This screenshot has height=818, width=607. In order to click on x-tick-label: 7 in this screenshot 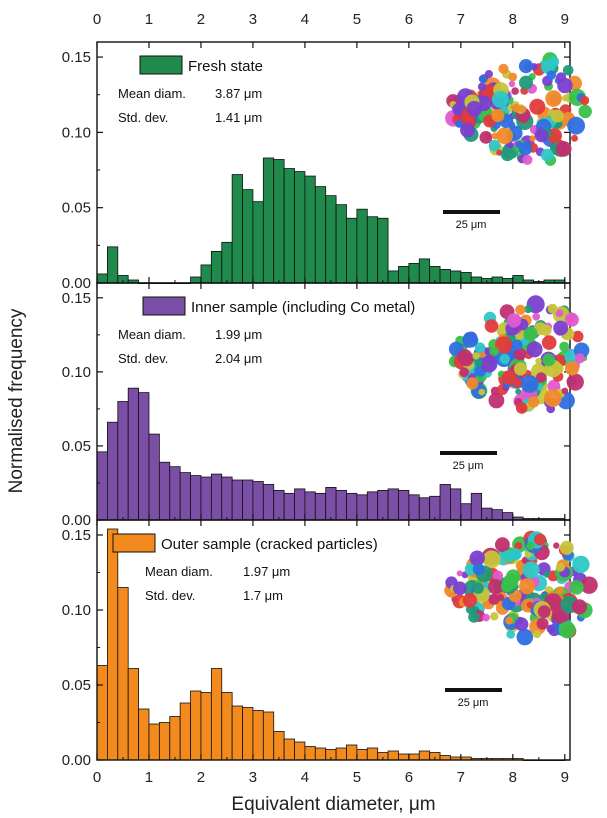, I will do `click(461, 777)`.